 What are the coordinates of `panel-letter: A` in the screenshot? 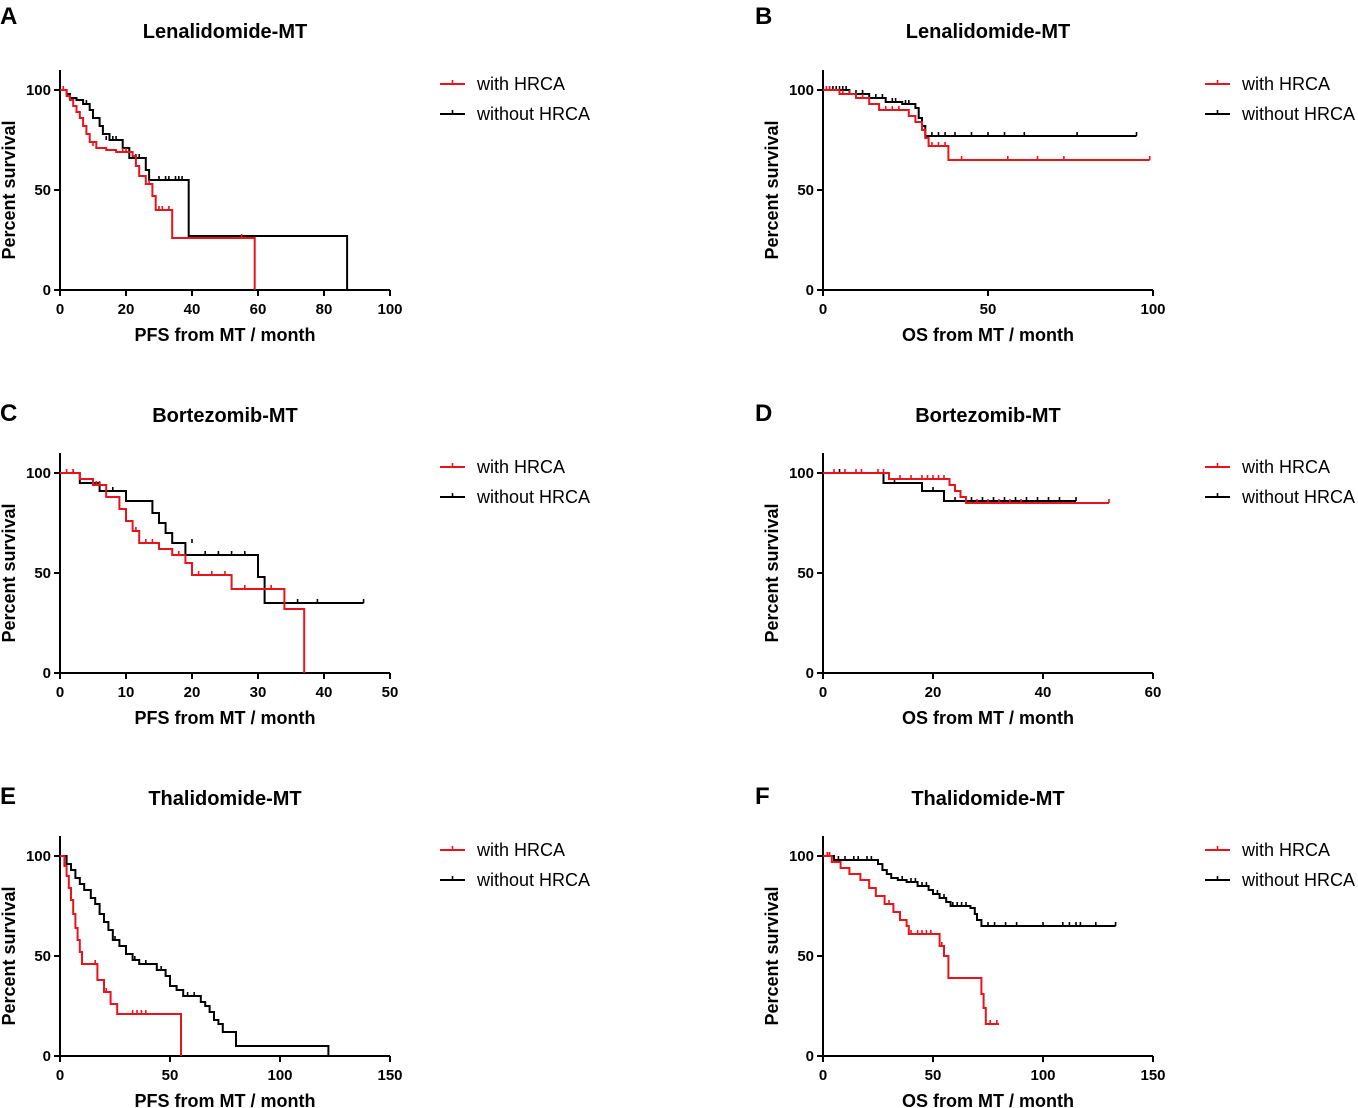 It's located at (8, 16).